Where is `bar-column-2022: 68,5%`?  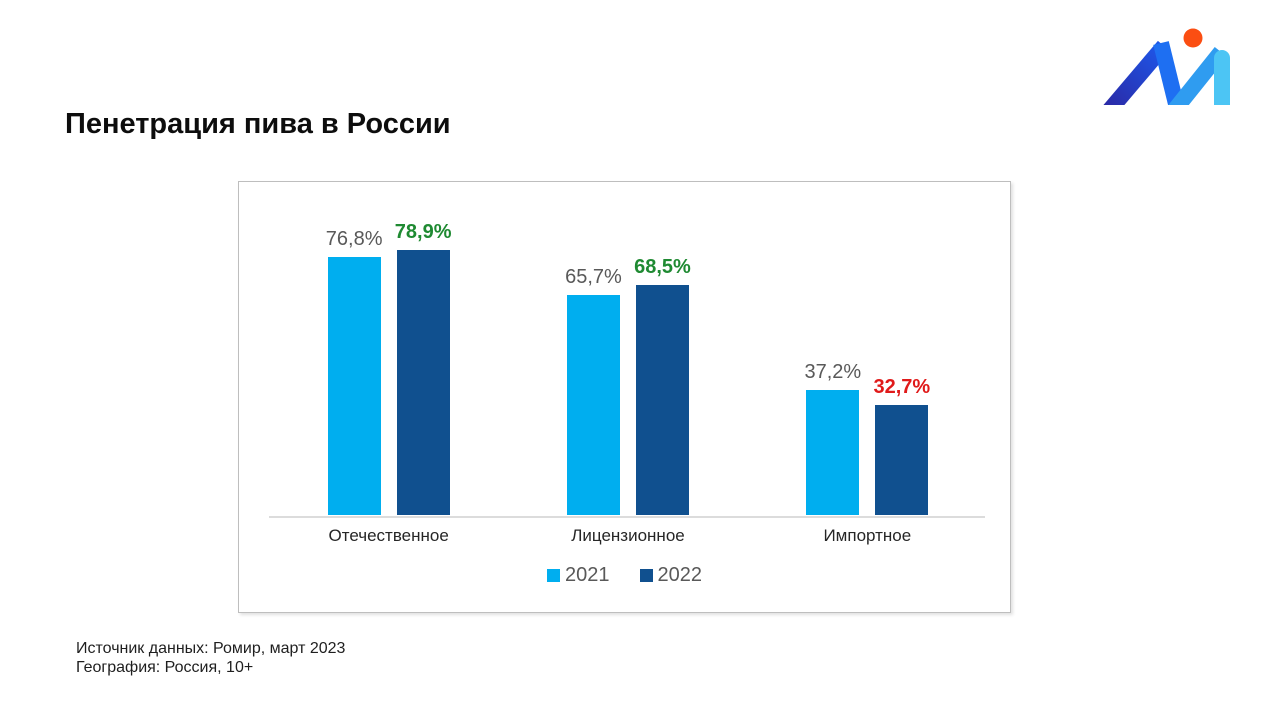
bar-column-2022: 68,5% is located at coordinates (662, 349).